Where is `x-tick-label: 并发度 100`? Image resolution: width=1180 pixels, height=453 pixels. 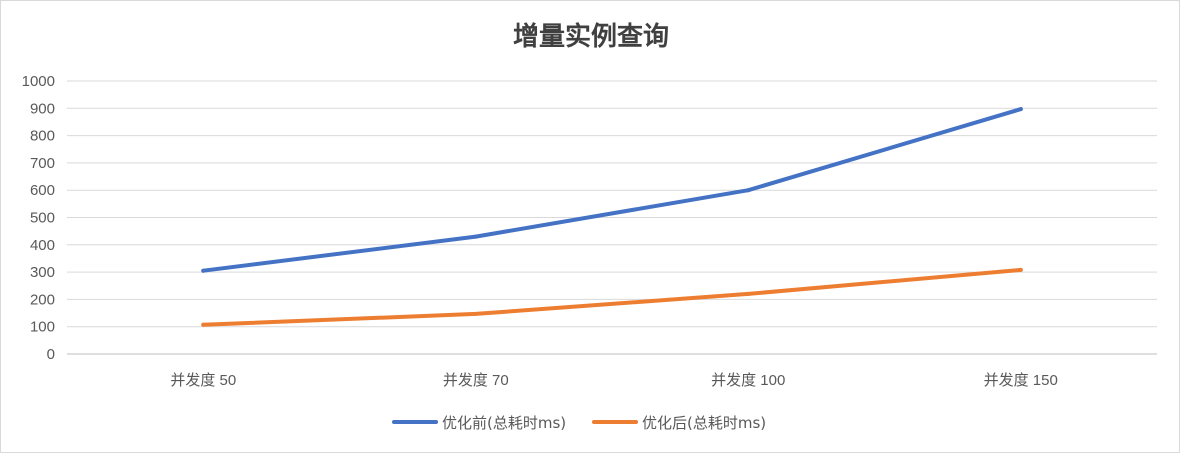 x-tick-label: 并发度 100 is located at coordinates (748, 380).